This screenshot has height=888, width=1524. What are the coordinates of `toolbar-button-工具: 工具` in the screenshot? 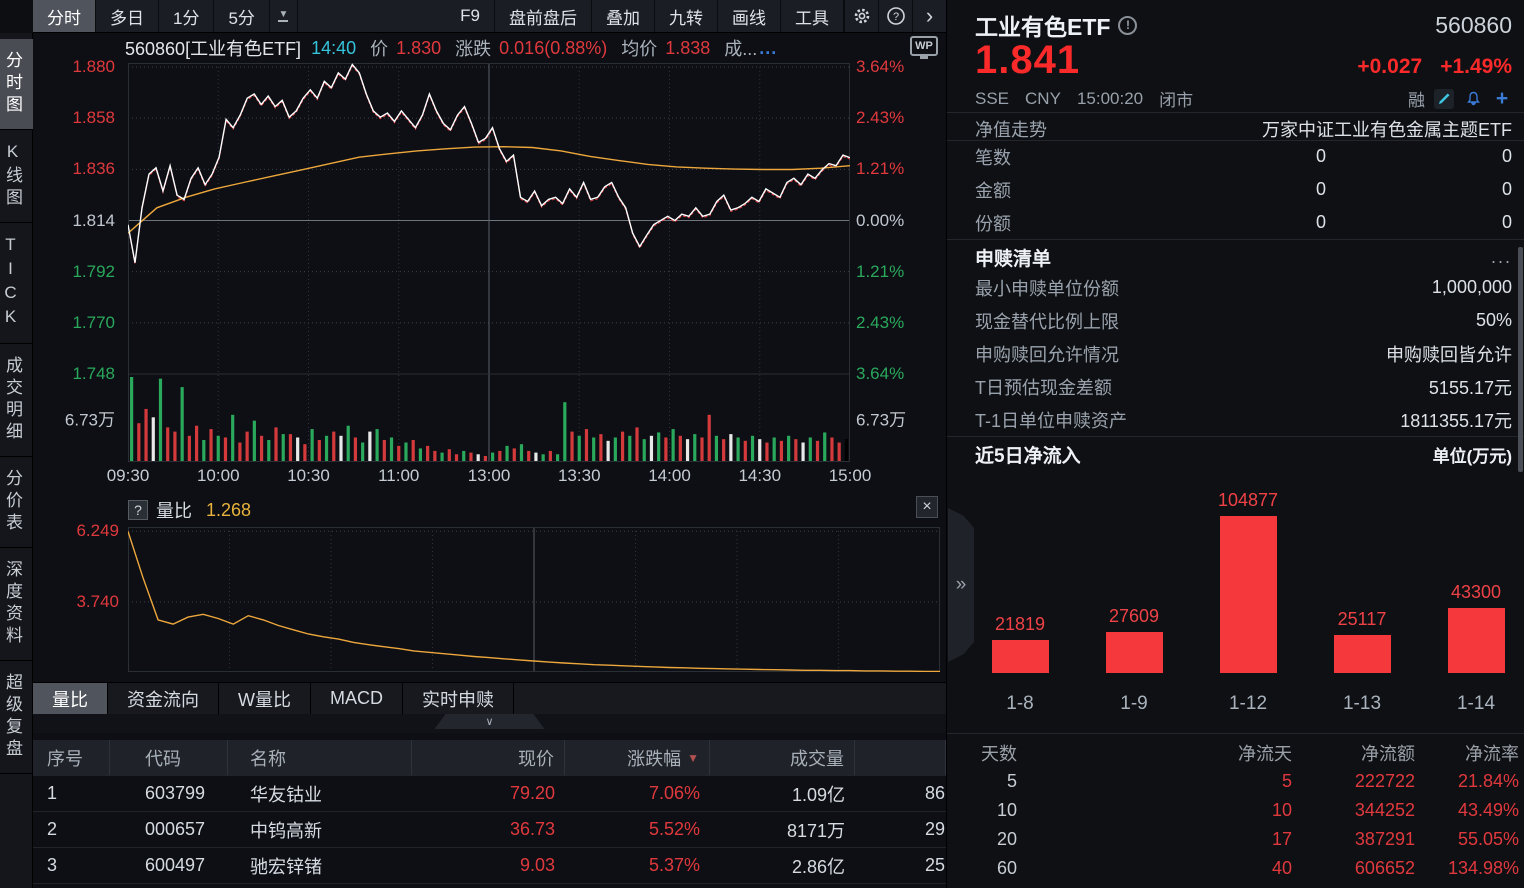 It's located at (812, 16).